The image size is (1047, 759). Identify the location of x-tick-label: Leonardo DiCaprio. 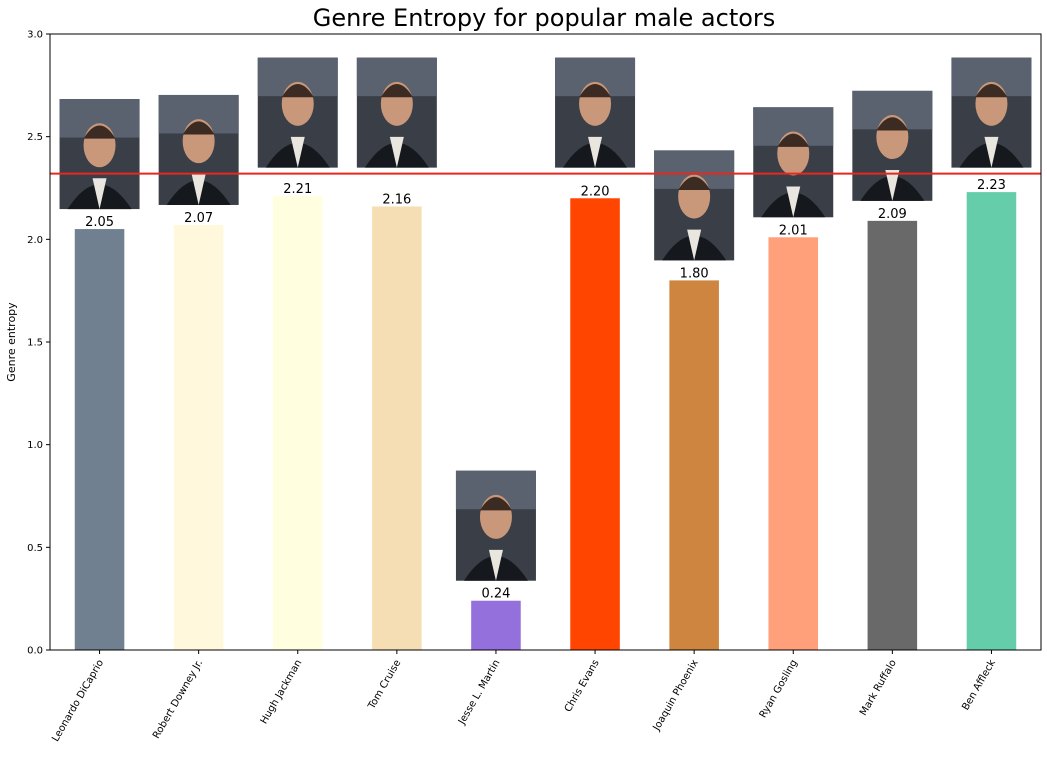
(78, 701).